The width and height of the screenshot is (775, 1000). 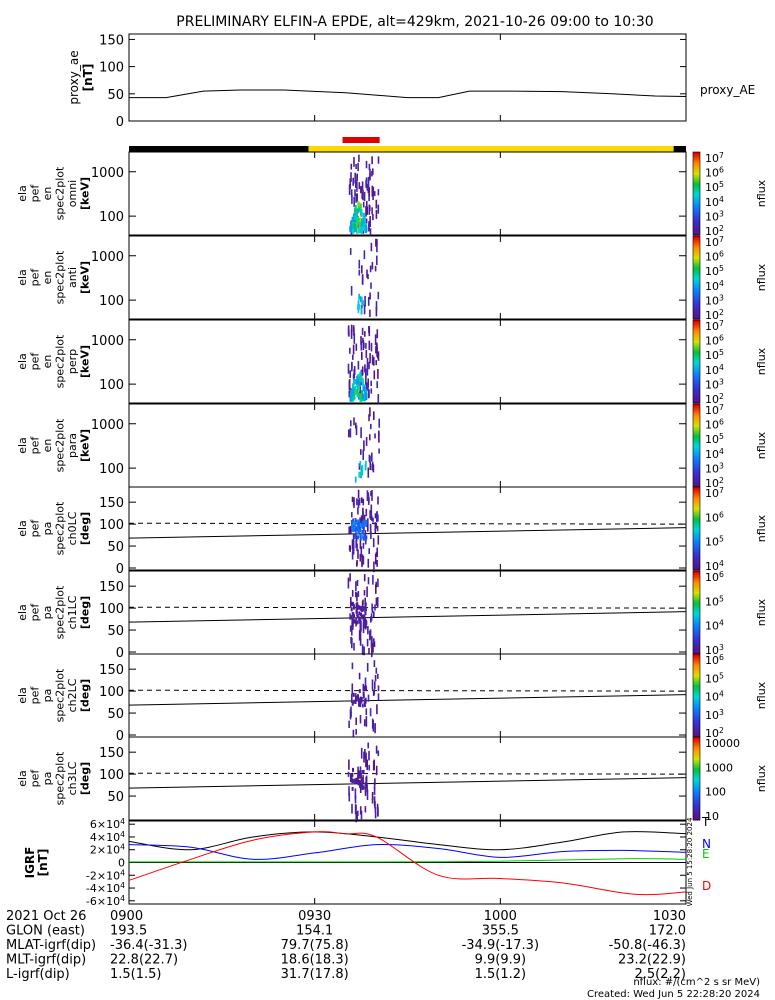 What do you see at coordinates (107, 850) in the screenshot?
I see `igrf-ytick-label: 2×104` at bounding box center [107, 850].